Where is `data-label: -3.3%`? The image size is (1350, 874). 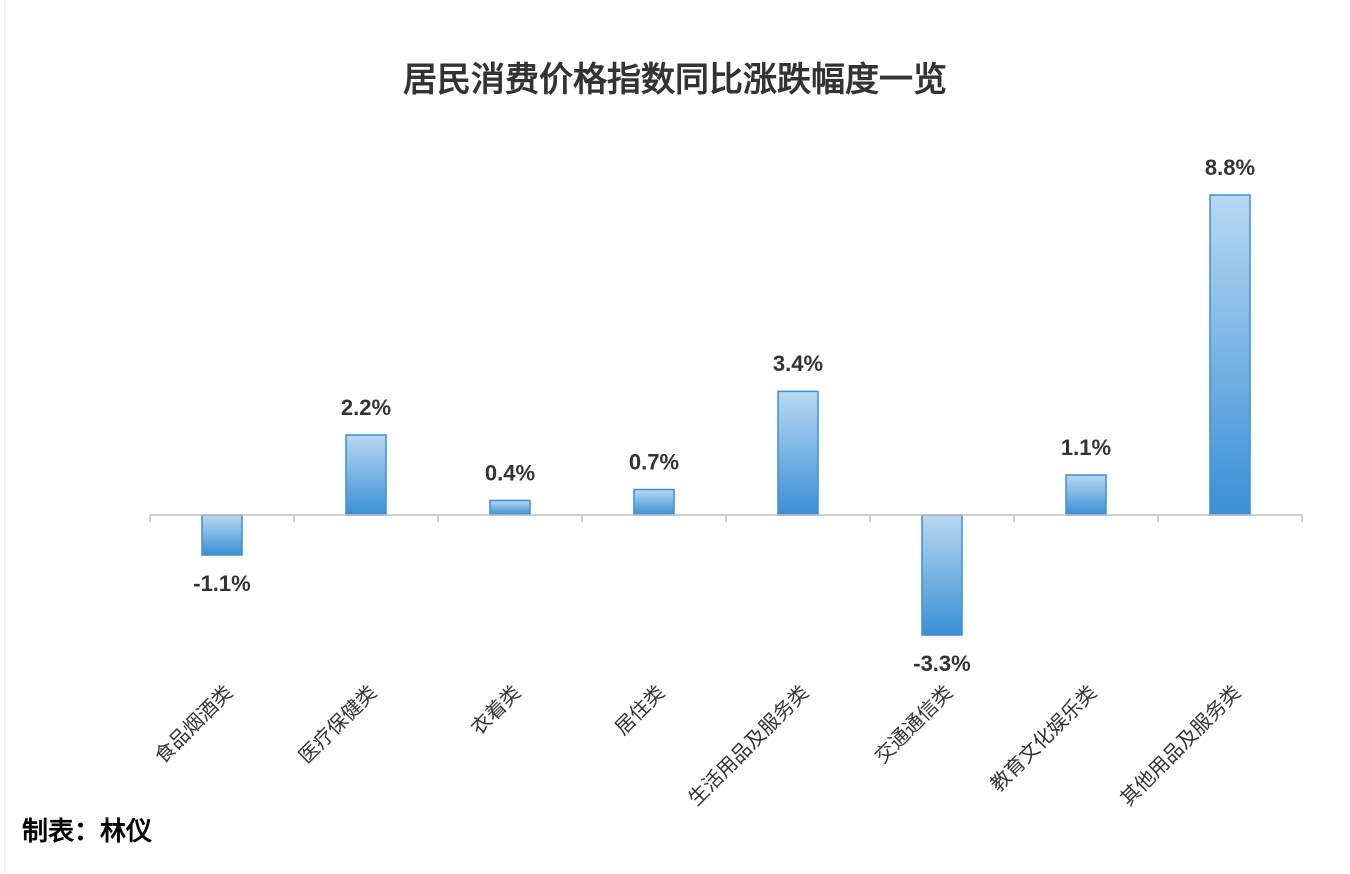 data-label: -3.3% is located at coordinates (941, 663).